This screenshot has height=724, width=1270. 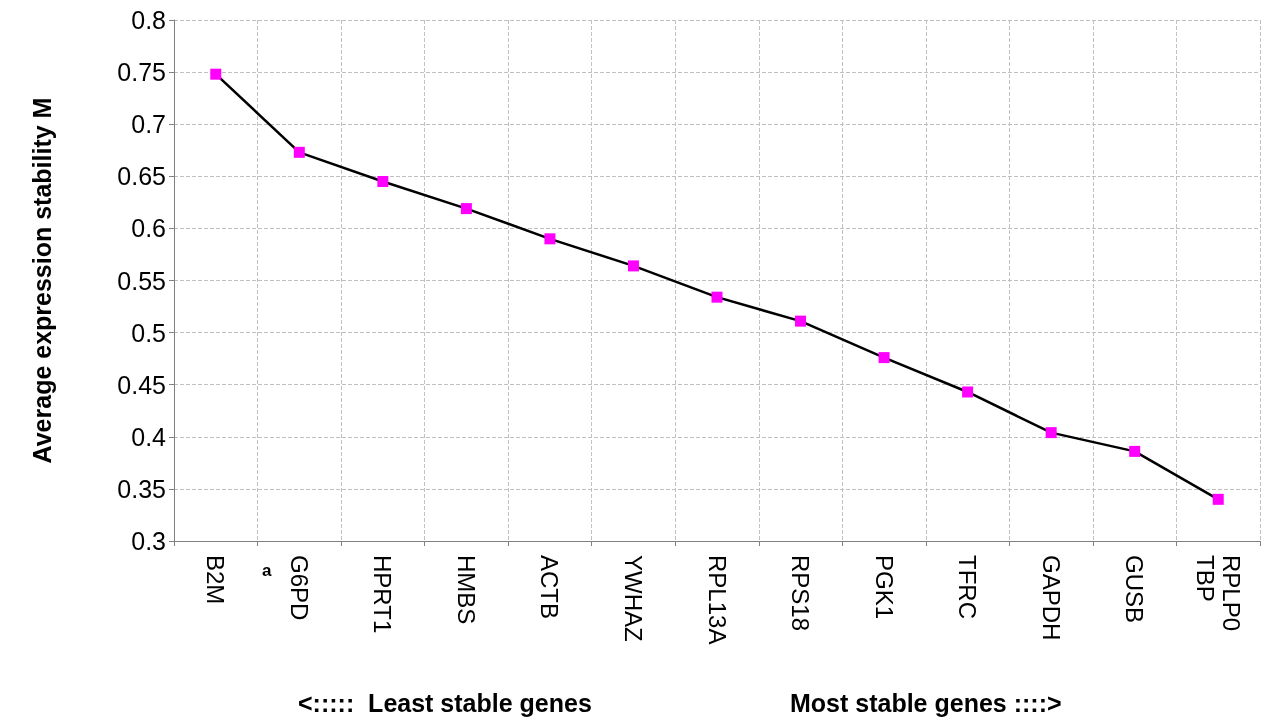 I want to click on x-tick-label: PGK1, so click(x=884, y=587).